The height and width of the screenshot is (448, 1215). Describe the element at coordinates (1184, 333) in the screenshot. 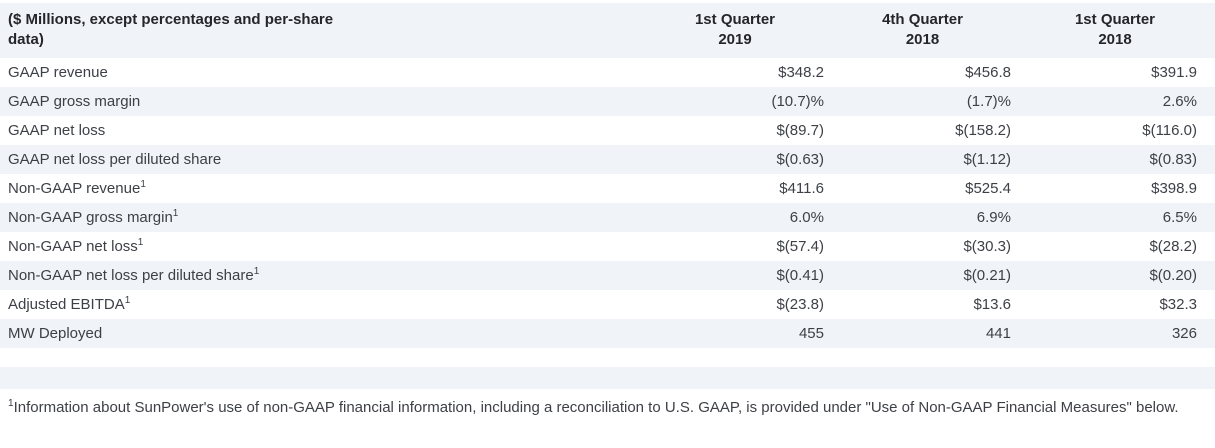

I see `metric-value: 326` at that location.